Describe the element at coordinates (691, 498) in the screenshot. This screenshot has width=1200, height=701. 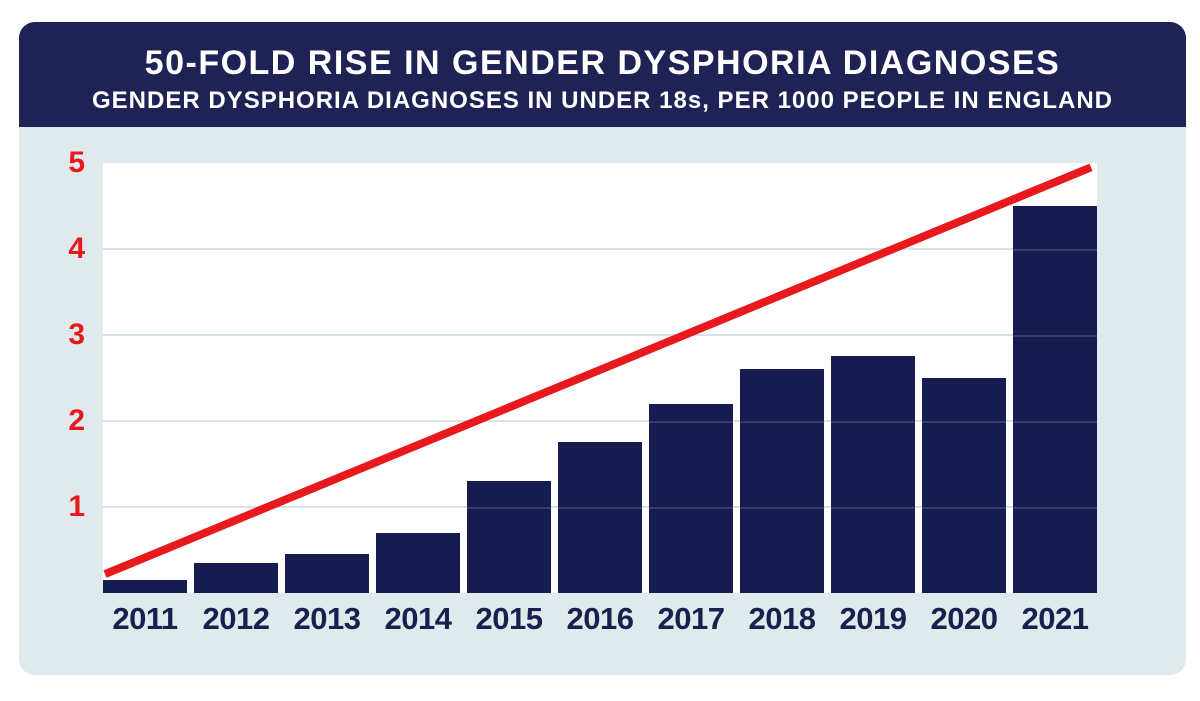
I see `bar-2017` at that location.